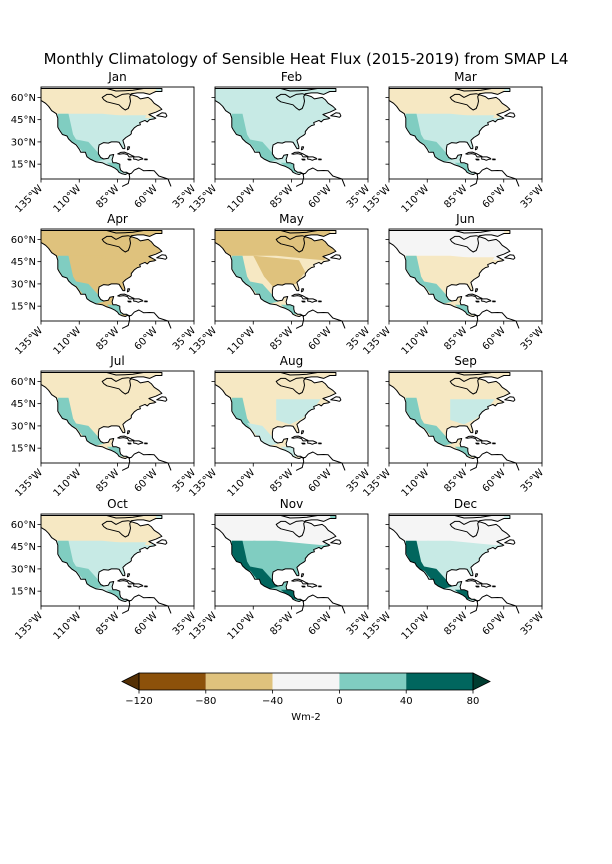 The width and height of the screenshot is (612, 864). Describe the element at coordinates (117, 504) in the screenshot. I see `panel-title: Oct` at that location.